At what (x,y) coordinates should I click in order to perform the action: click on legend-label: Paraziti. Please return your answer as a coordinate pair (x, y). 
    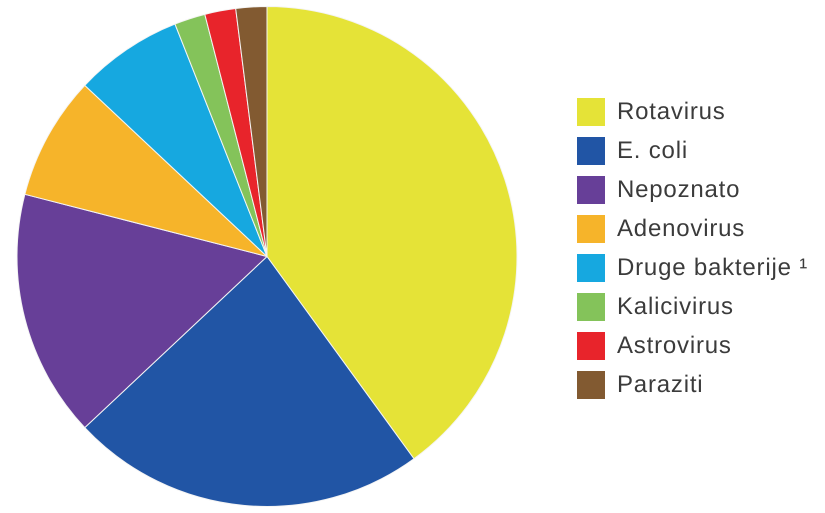
    Looking at the image, I should click on (660, 384).